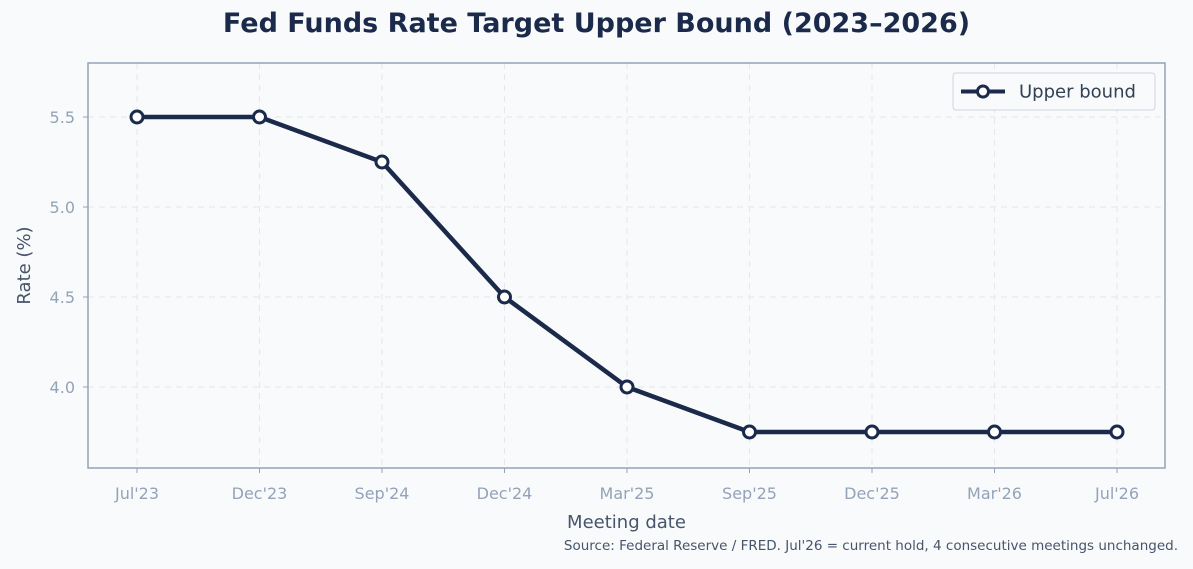 The image size is (1193, 569). What do you see at coordinates (62, 387) in the screenshot?
I see `y-tick-label: 4.0` at bounding box center [62, 387].